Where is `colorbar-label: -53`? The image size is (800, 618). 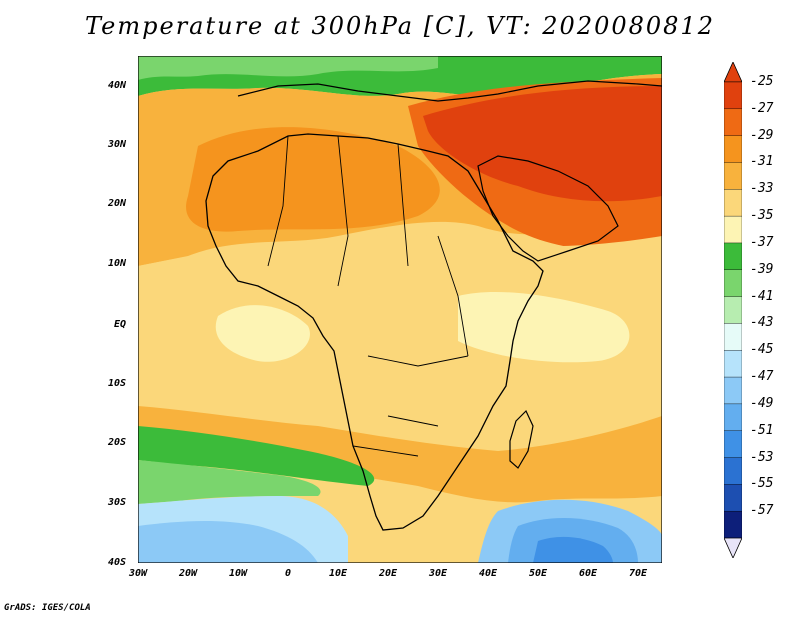
colorbar-label: -53 is located at coordinates (762, 457).